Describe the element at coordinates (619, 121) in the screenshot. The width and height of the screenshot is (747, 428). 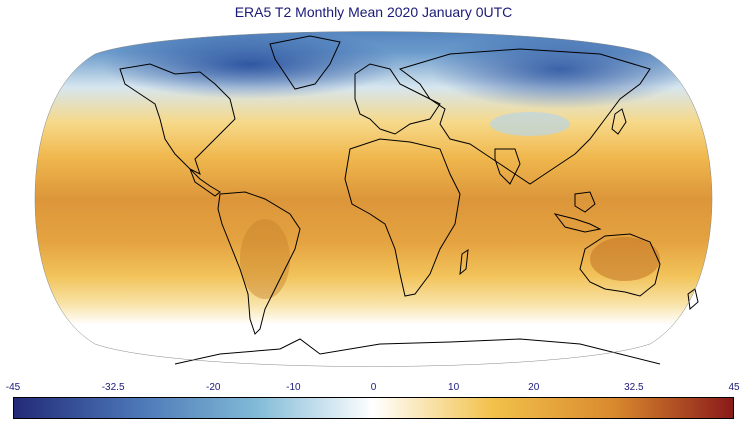
I see `japan-coast` at that location.